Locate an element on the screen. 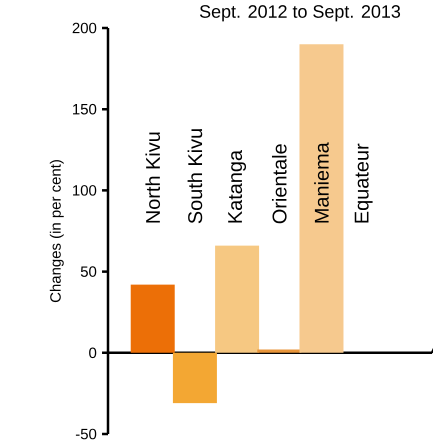  x-tick-label: Orientale is located at coordinates (279, 184).